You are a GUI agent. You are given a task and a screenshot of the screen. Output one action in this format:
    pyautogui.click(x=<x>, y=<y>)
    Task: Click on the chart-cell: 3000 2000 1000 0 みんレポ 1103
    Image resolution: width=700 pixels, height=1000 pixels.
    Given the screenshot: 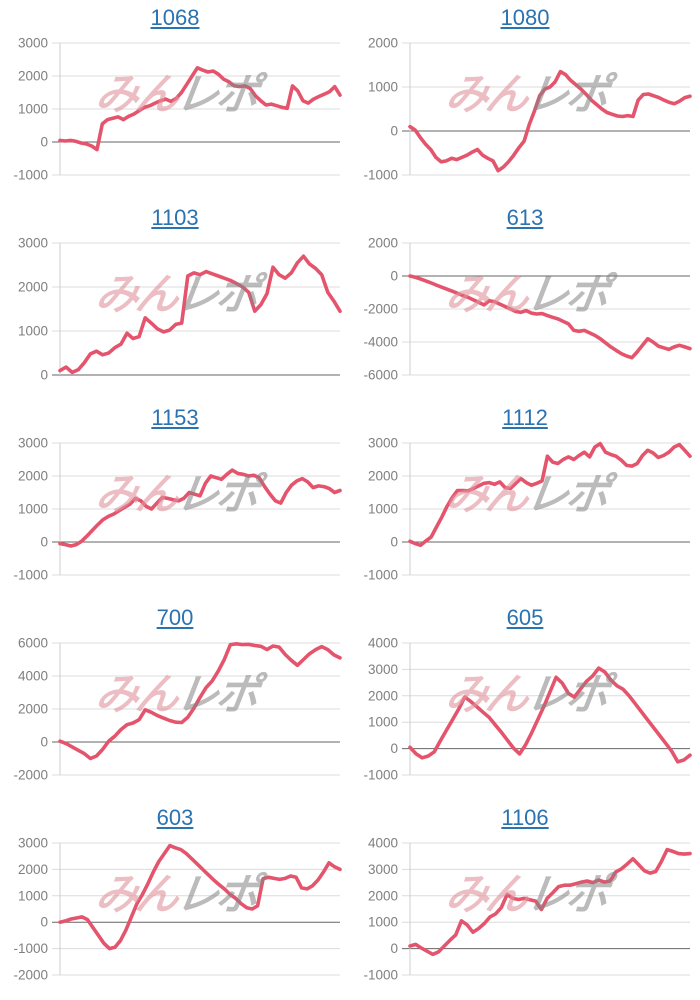 What is the action you would take?
    pyautogui.click(x=175, y=300)
    